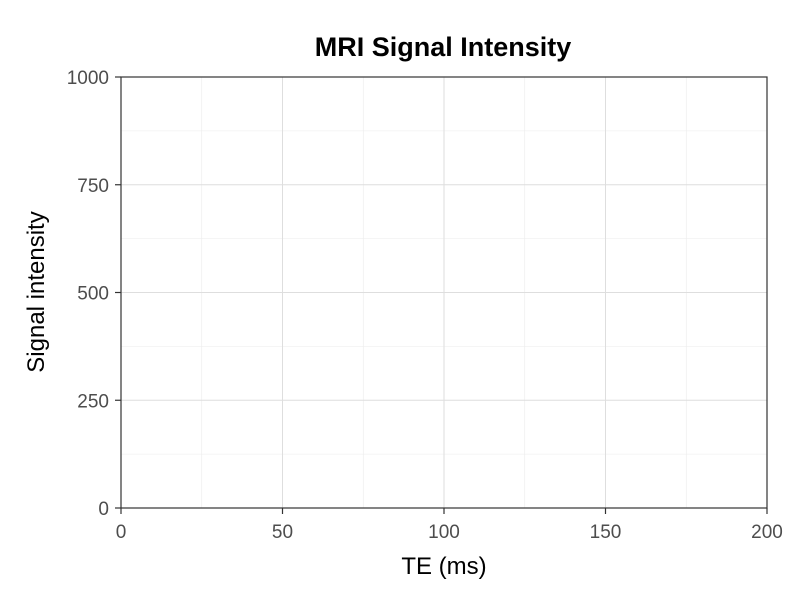 The height and width of the screenshot is (600, 800). Describe the element at coordinates (93, 401) in the screenshot. I see `y-tick-label: 250` at that location.